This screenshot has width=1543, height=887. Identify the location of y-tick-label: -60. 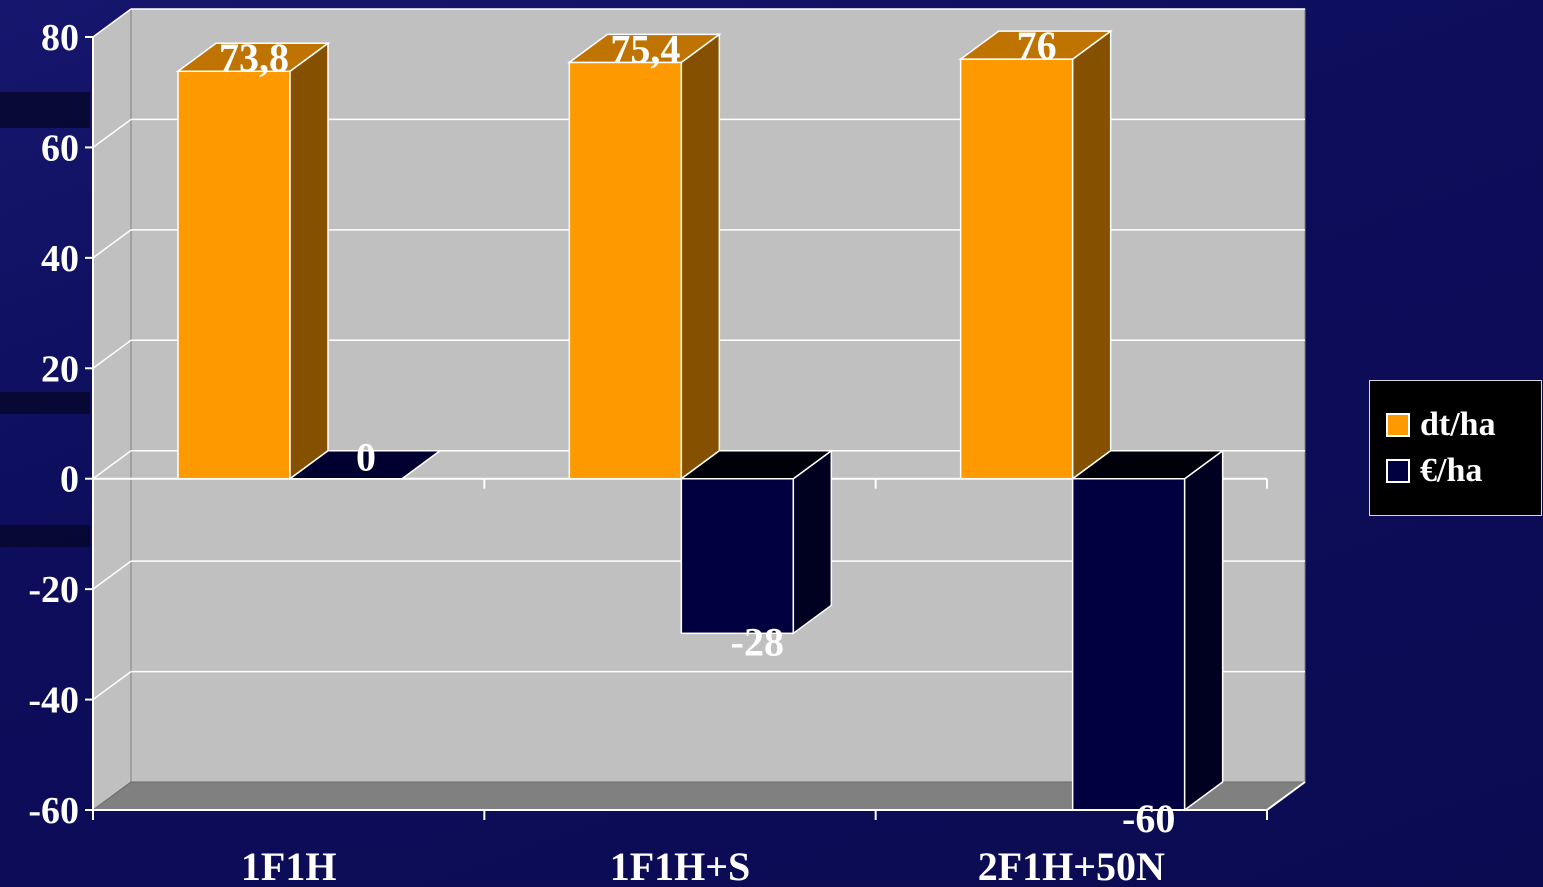
(53, 811).